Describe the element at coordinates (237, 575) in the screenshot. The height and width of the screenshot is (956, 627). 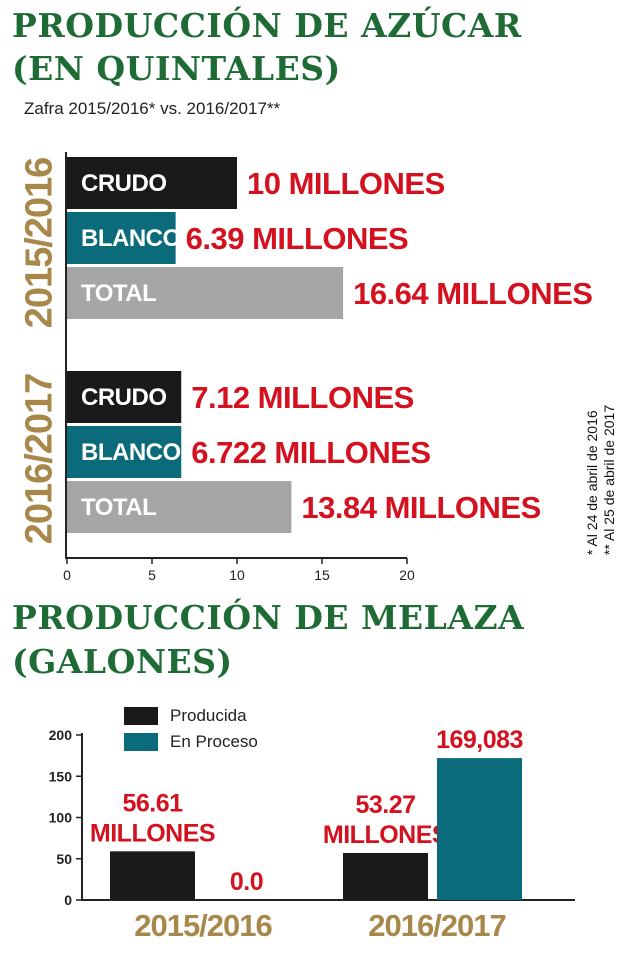
I see `x-tick-label: 10` at that location.